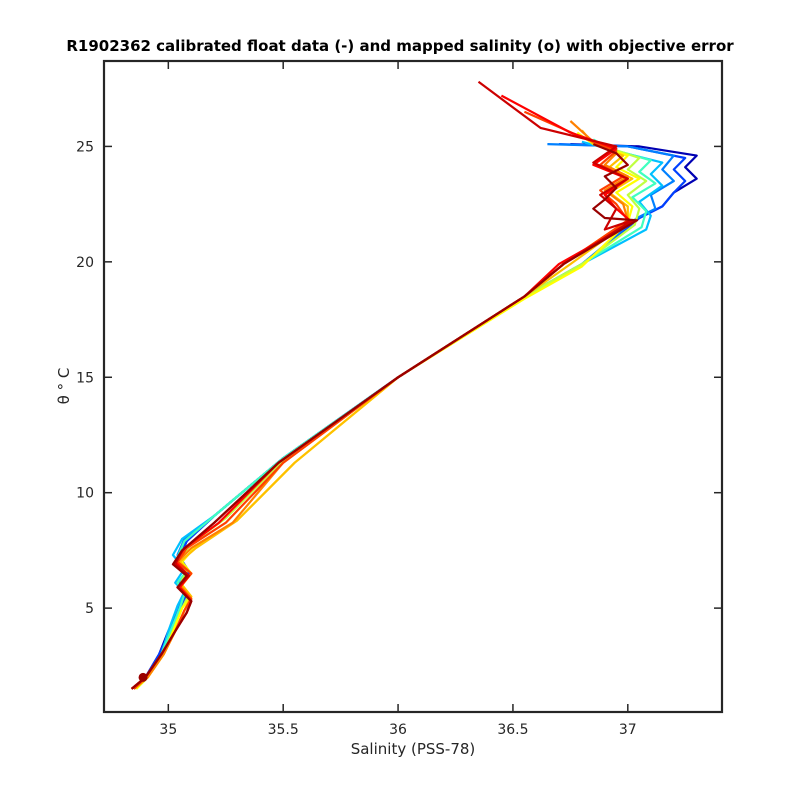 This screenshot has height=800, width=800. What do you see at coordinates (85, 263) in the screenshot?
I see `y-tick-label: 20` at bounding box center [85, 263].